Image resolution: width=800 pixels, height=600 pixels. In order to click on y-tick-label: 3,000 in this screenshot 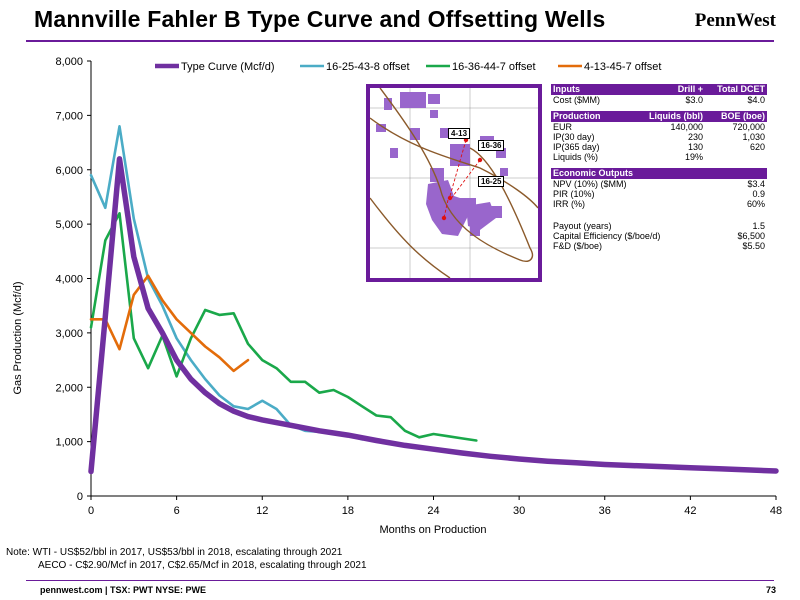, I will do `click(69, 334)`.